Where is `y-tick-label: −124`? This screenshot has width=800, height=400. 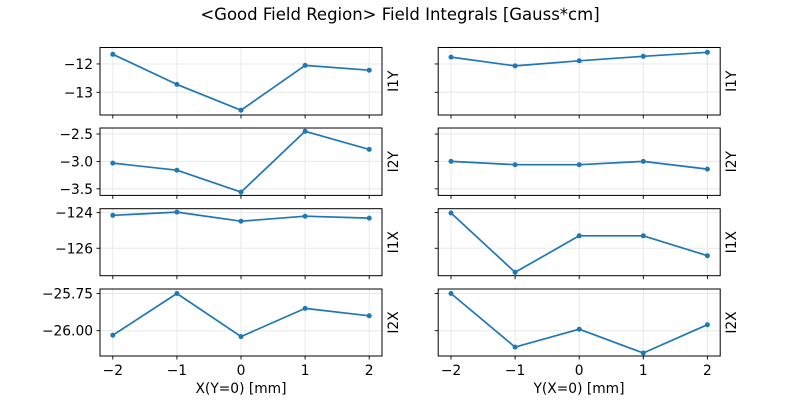
y-tick-label: −124 is located at coordinates (74, 214).